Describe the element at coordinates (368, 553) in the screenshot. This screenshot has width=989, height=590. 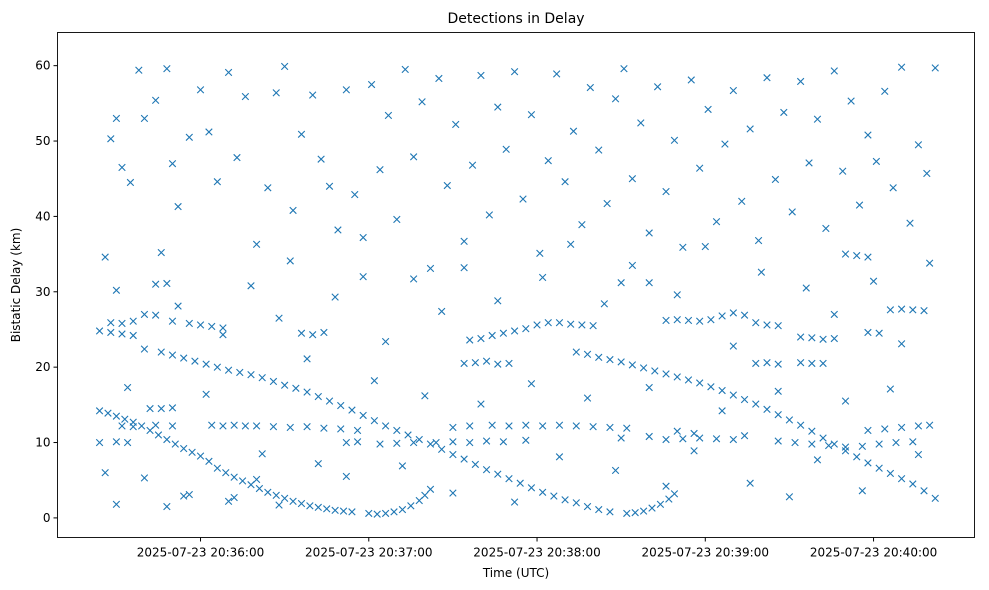
I see `x-tick-label: 2025-07-23 20:37:00` at that location.